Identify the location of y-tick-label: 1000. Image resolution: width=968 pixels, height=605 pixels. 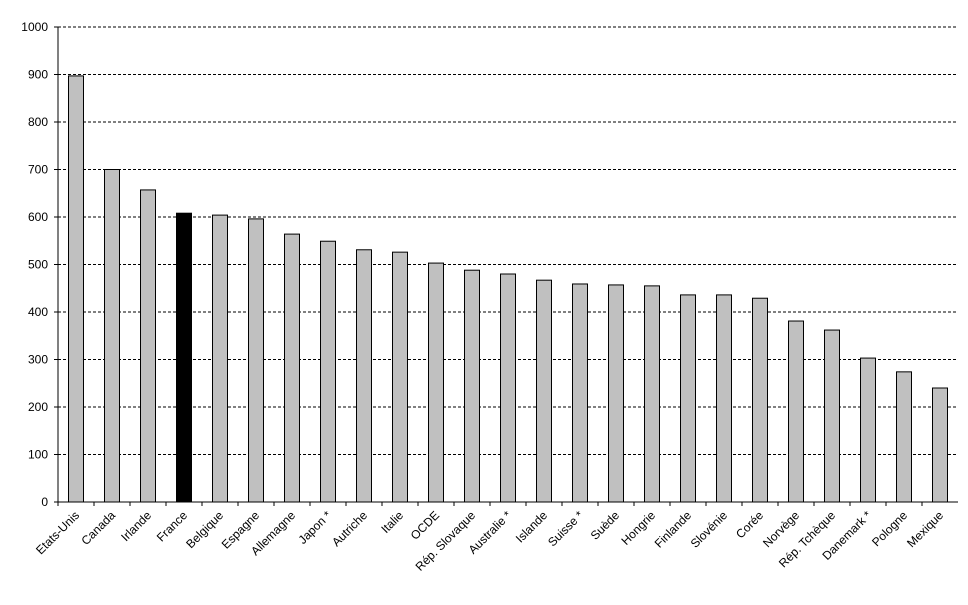
(34, 27).